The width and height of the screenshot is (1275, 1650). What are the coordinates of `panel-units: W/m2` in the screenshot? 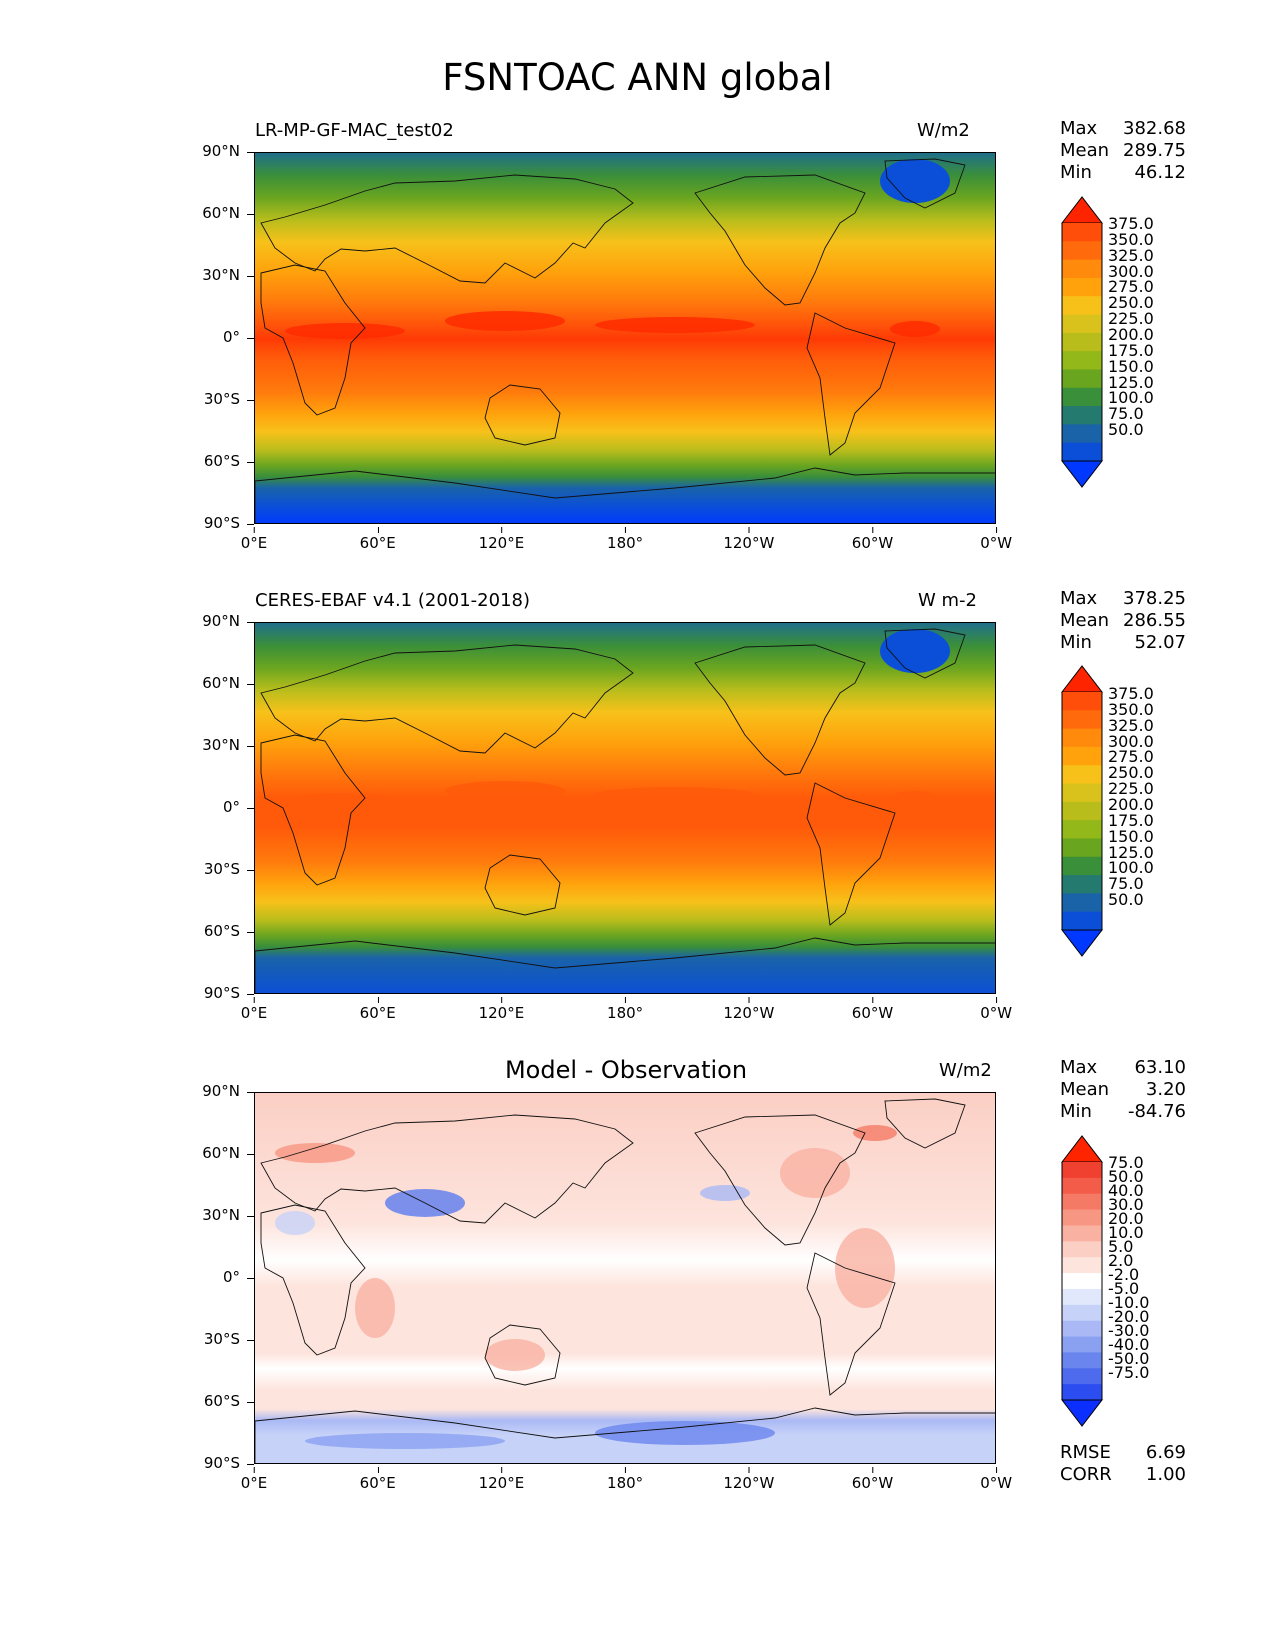 It's located at (943, 130).